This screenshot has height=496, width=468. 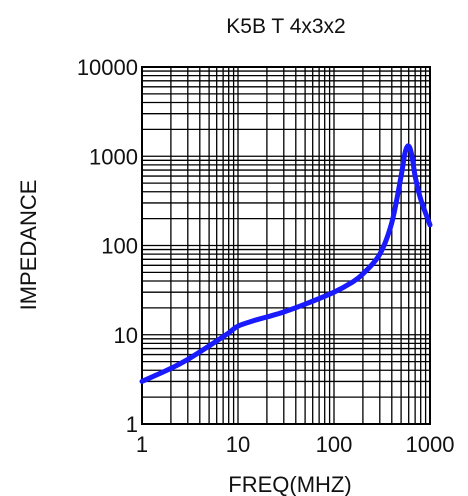 What do you see at coordinates (238, 444) in the screenshot?
I see `x-tick-label: 10` at bounding box center [238, 444].